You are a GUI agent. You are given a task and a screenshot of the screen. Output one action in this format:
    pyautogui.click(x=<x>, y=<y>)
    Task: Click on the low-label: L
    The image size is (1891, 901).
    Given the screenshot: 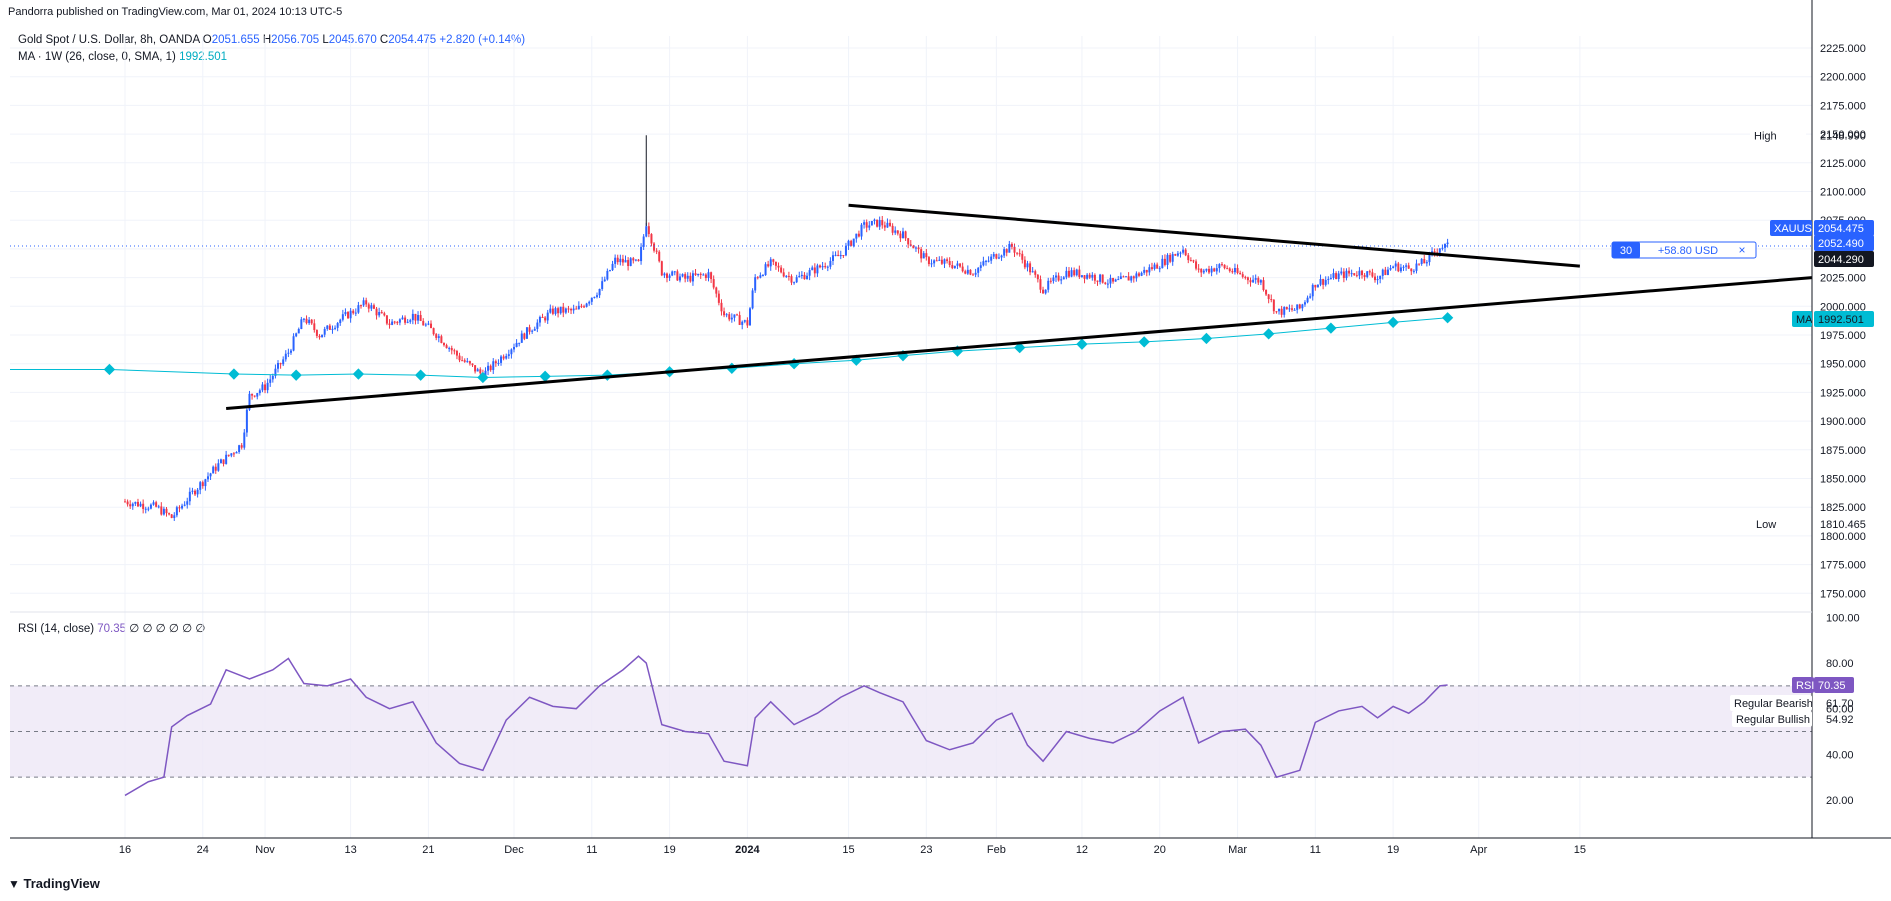 What is the action you would take?
    pyautogui.click(x=325, y=40)
    